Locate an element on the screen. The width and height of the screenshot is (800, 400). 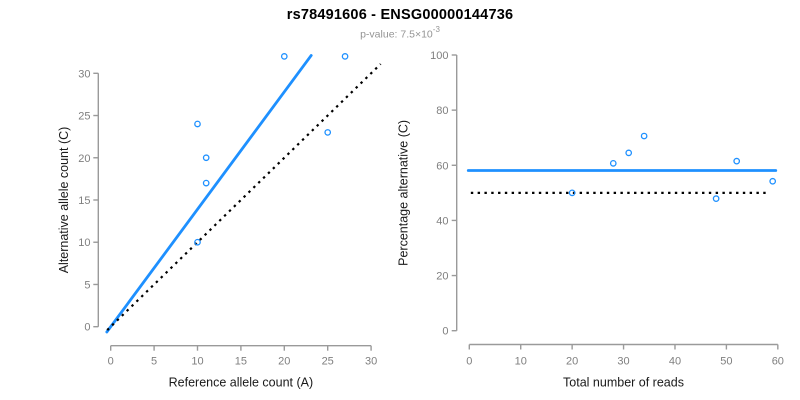
y-tick-label: 40 is located at coordinates (442, 221).